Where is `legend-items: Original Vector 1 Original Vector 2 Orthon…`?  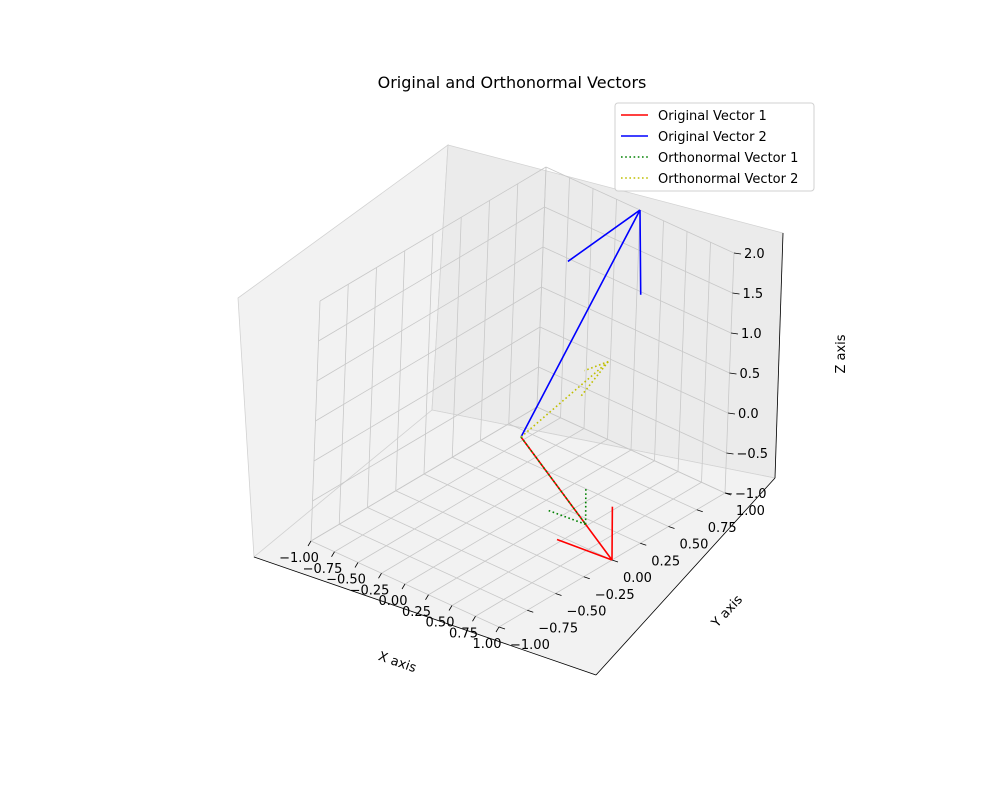
legend-items: Original Vector 1 Original Vector 2 Orthon… is located at coordinates (709, 148).